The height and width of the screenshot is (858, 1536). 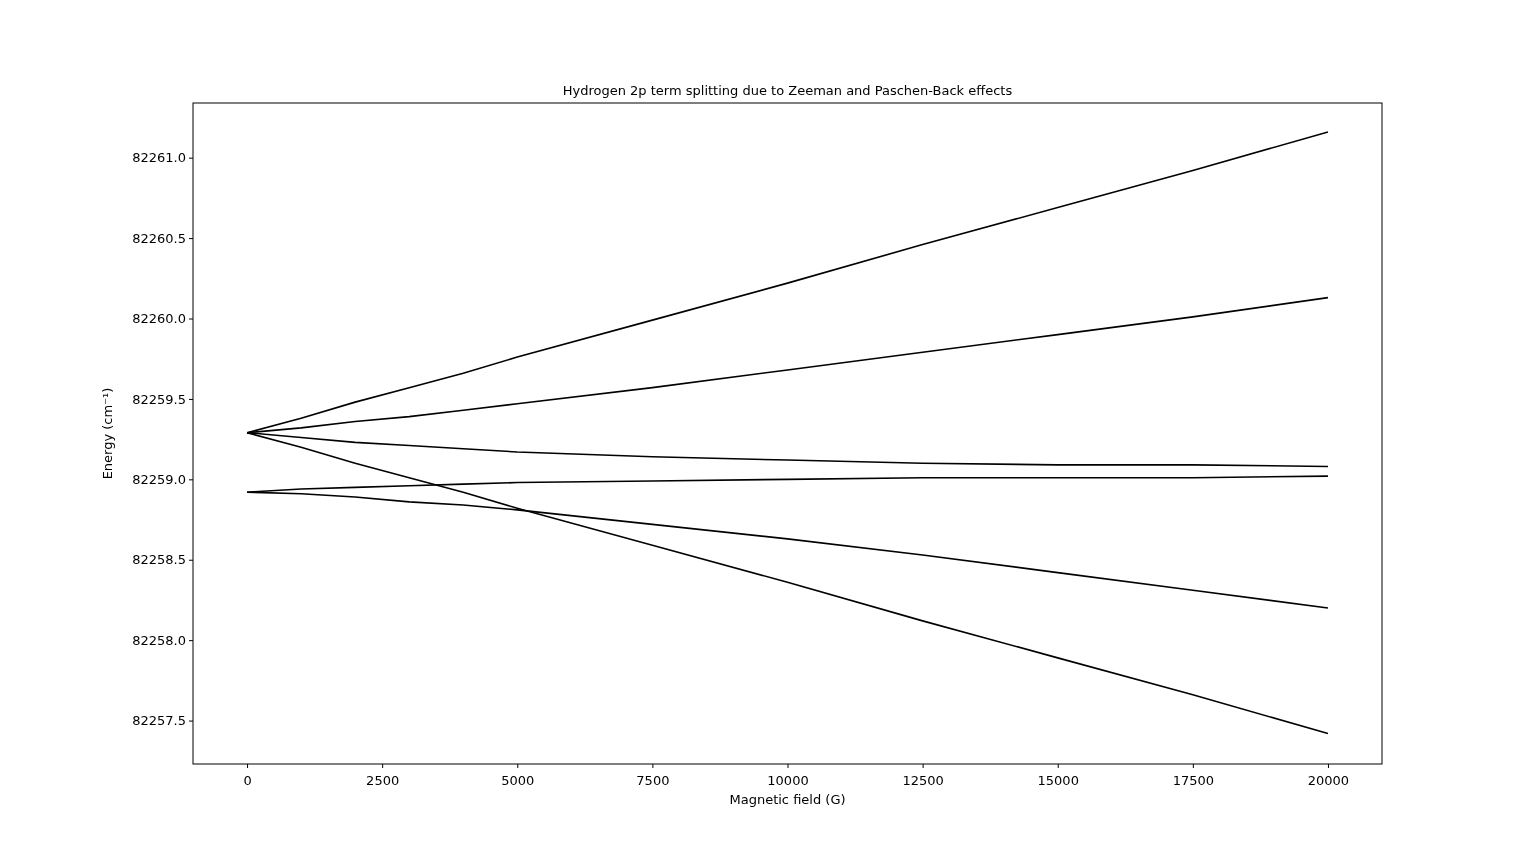 What do you see at coordinates (787, 799) in the screenshot?
I see `x-axis-title: Magnetic field (G)` at bounding box center [787, 799].